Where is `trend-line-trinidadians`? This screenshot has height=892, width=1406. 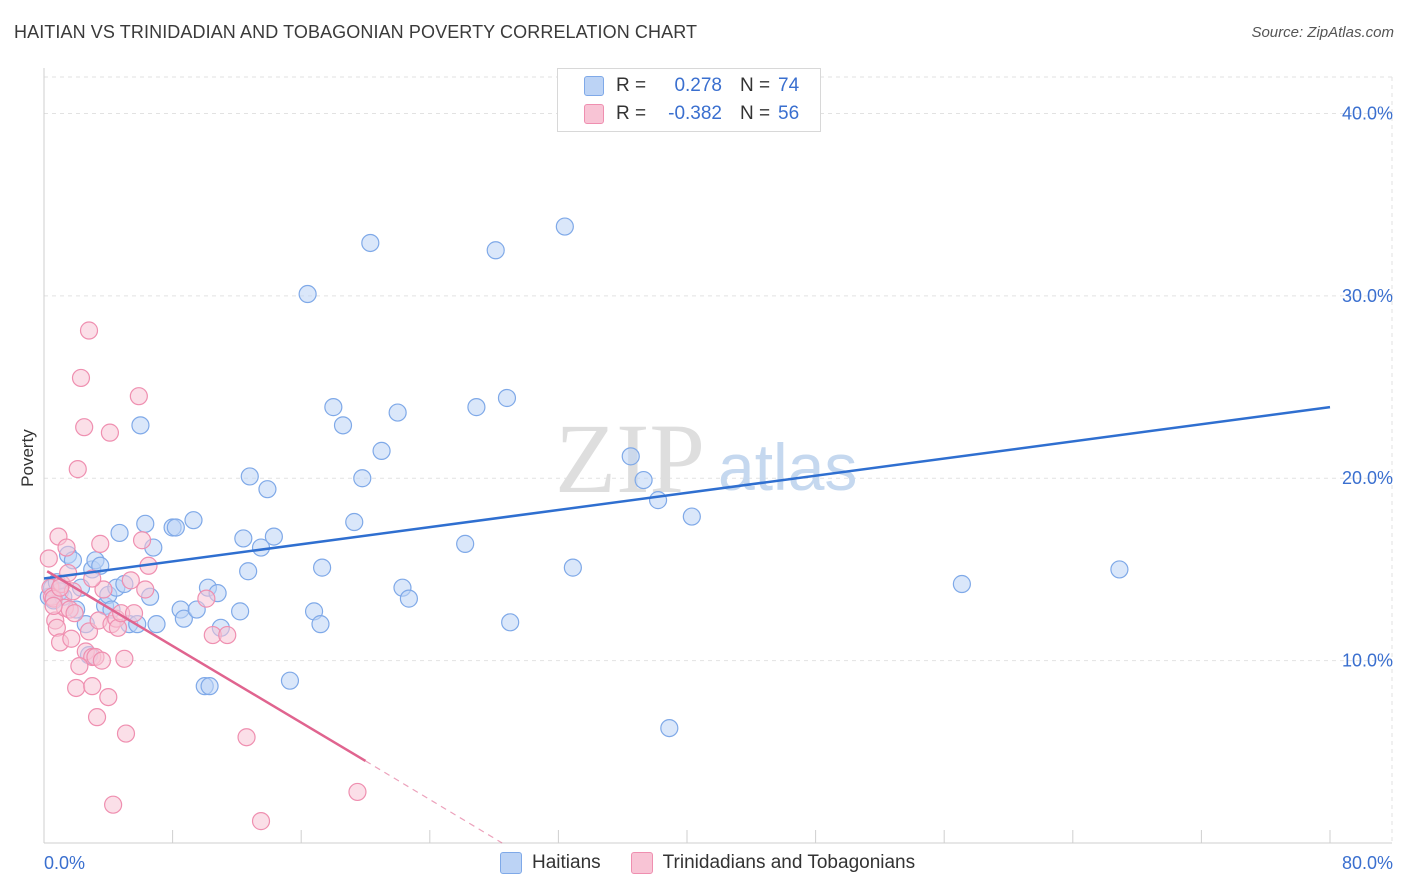 trend-line-trinidadians is located at coordinates (206, 666).